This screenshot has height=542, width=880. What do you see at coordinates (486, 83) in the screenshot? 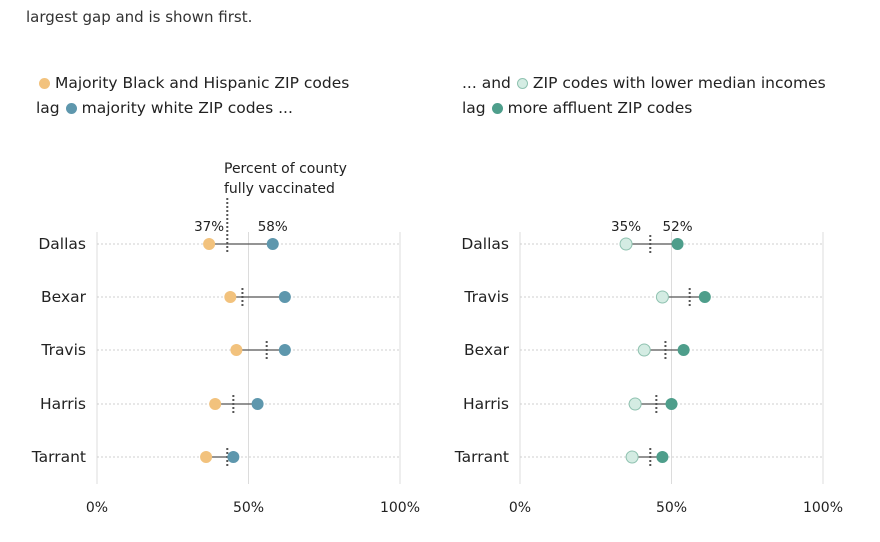
I see `legend-right-prefix1: ... and` at bounding box center [486, 83].